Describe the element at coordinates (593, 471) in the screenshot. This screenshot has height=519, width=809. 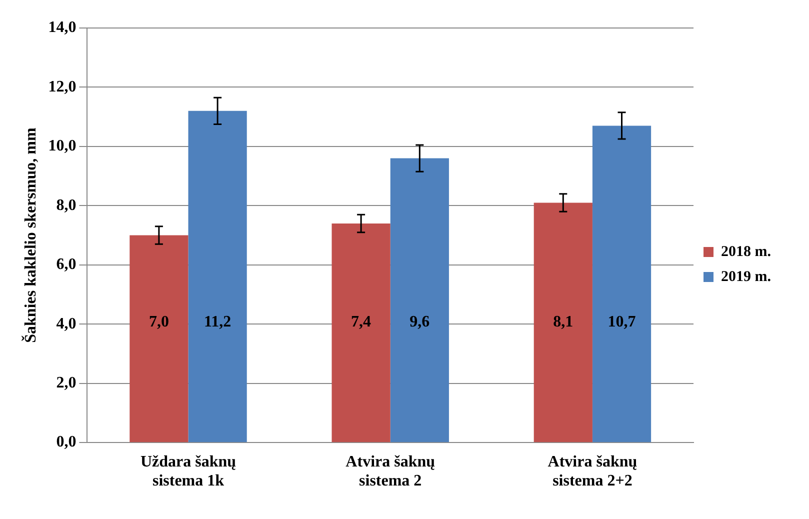
I see `x-tick-label: Atvira šaknų sistema 2+2` at that location.